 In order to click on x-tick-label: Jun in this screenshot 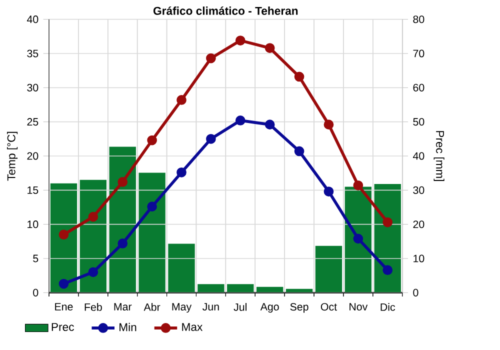, I will do `click(210, 307)`.